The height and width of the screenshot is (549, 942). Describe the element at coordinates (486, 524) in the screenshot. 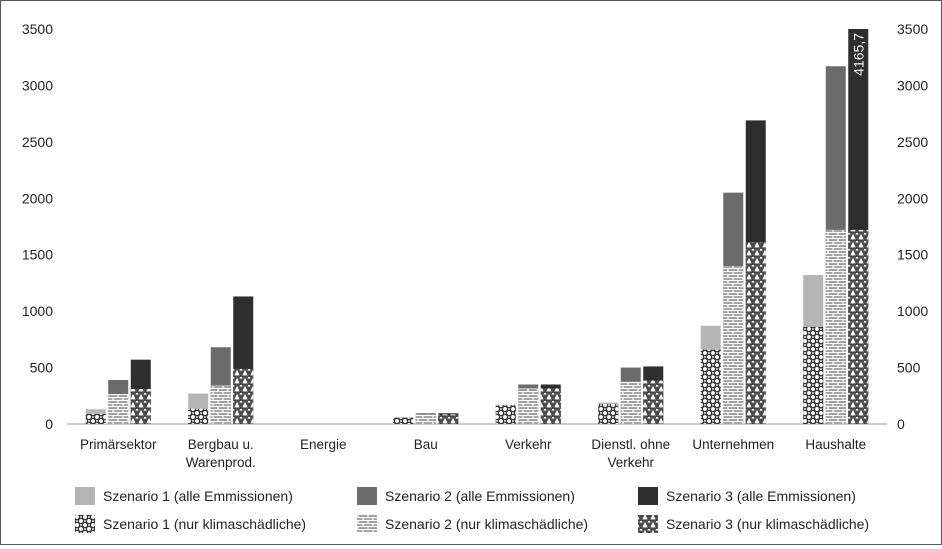

I see `legend-label: Szenario 2 (nur klimaschädliche)` at that location.